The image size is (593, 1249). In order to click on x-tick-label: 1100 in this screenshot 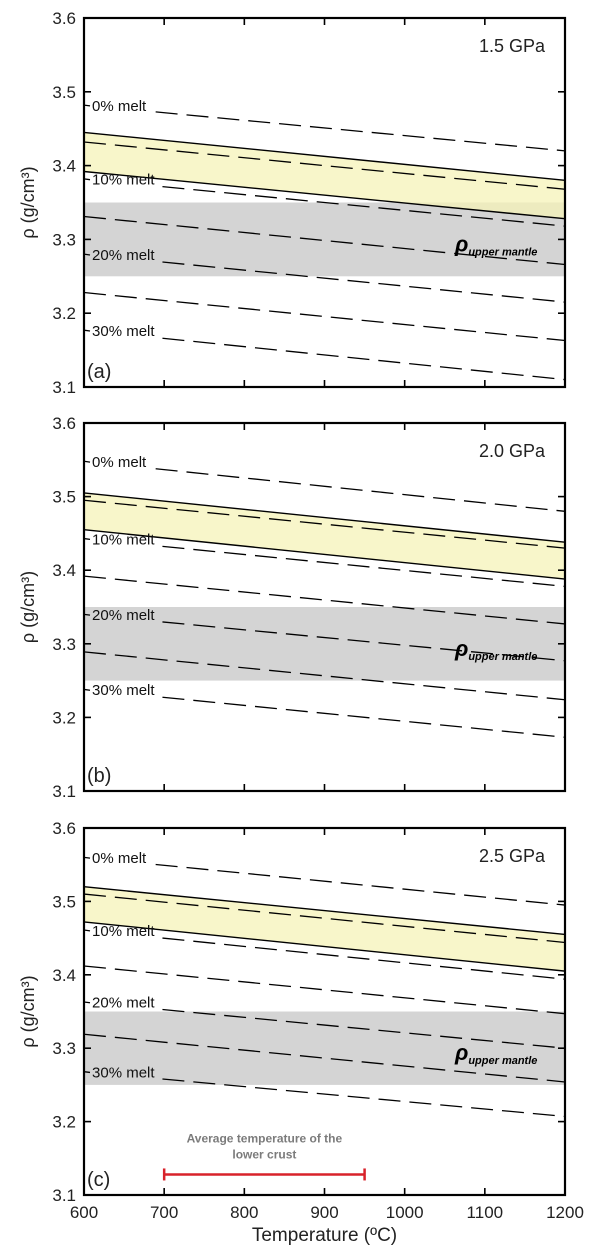, I will do `click(485, 1212)`.